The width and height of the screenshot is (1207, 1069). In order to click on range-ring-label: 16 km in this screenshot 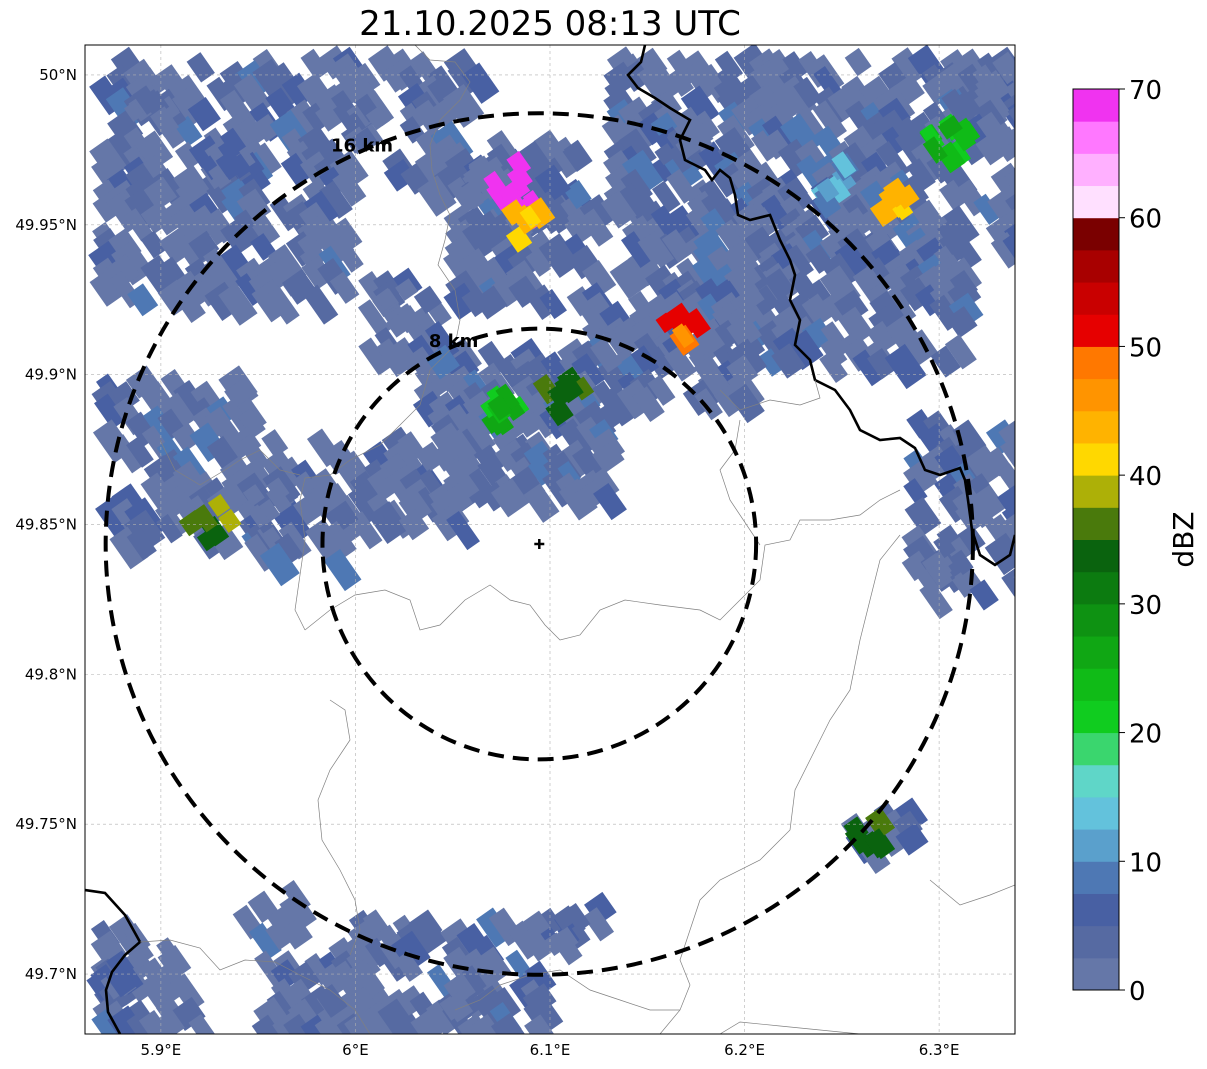, I will do `click(362, 146)`.